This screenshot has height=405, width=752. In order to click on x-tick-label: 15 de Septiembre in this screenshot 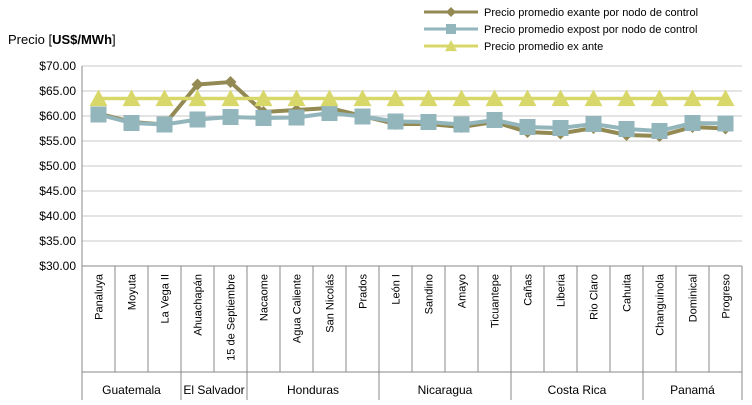, I will do `click(232, 317)`.